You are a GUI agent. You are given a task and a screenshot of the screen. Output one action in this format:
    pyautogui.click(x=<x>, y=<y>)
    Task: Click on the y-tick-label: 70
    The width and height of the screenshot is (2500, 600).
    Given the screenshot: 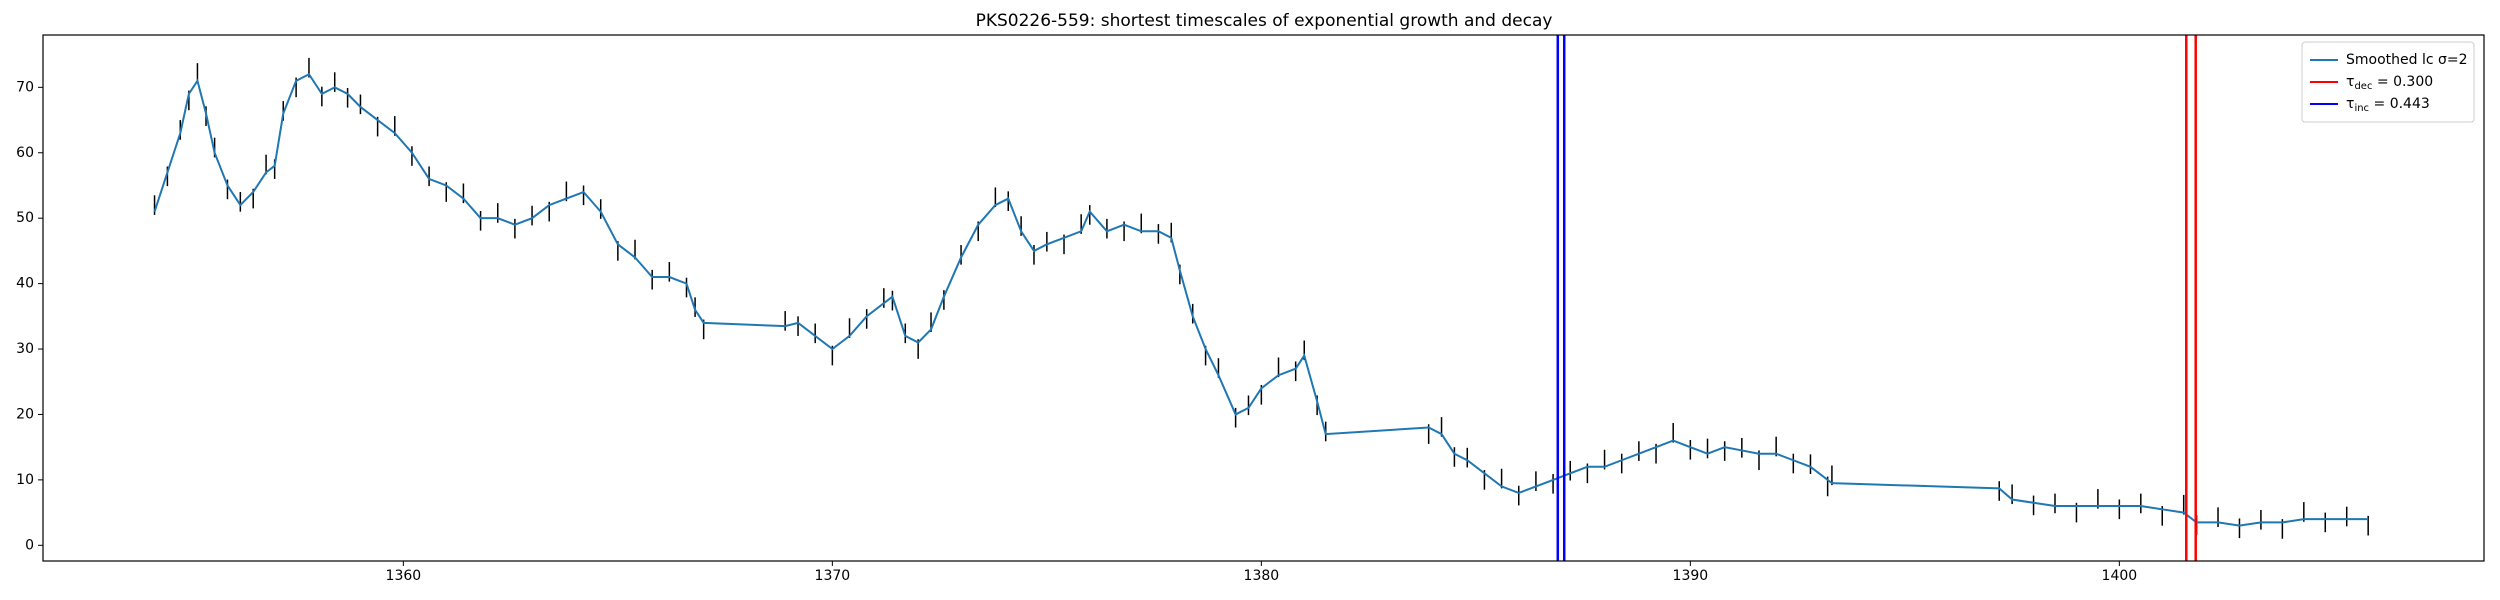 What is the action you would take?
    pyautogui.click(x=25, y=87)
    